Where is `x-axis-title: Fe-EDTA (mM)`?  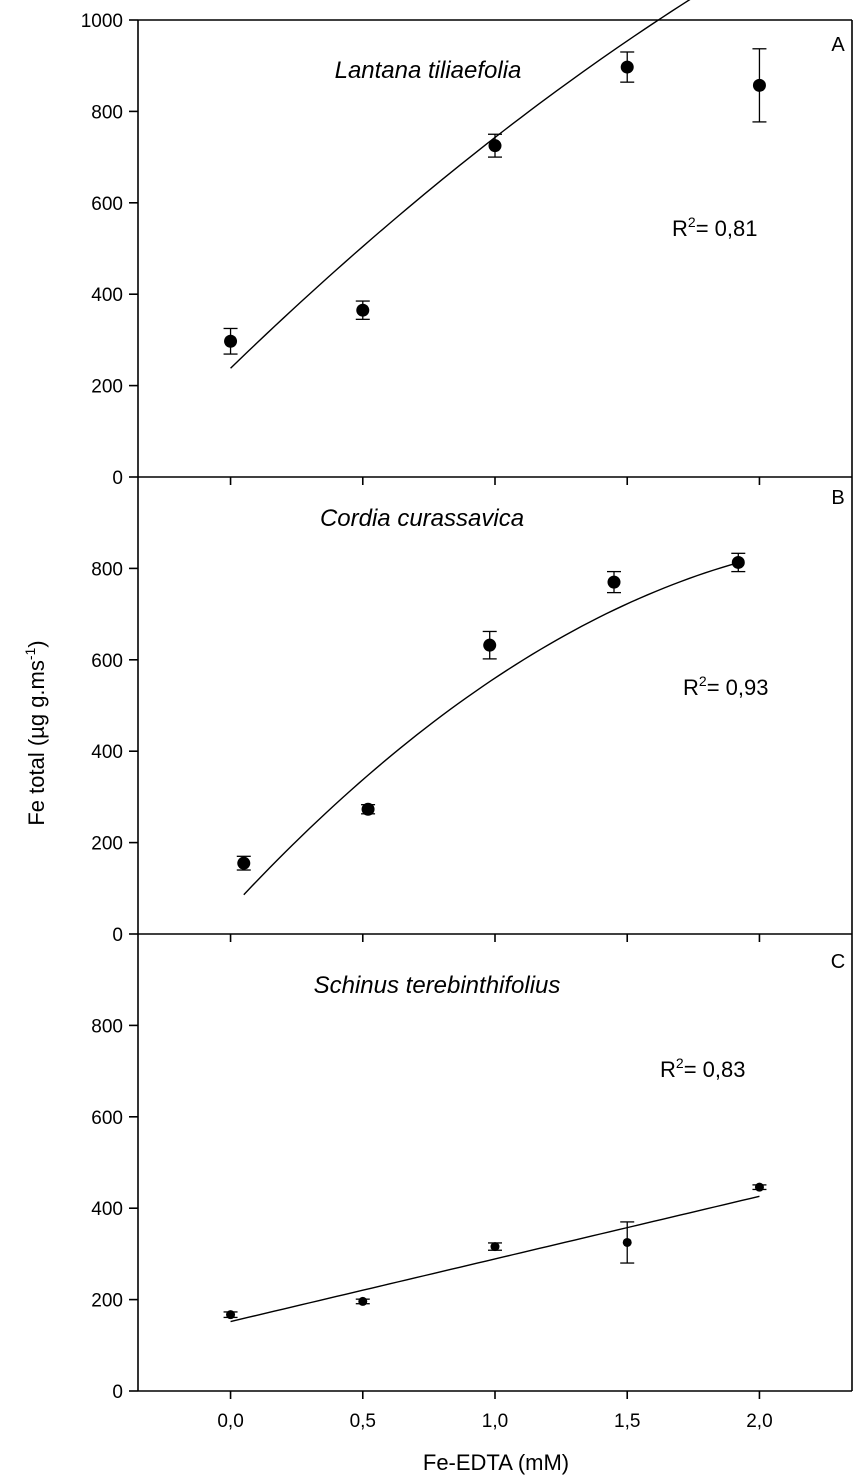 x-axis-title: Fe-EDTA (mM) is located at coordinates (496, 1462).